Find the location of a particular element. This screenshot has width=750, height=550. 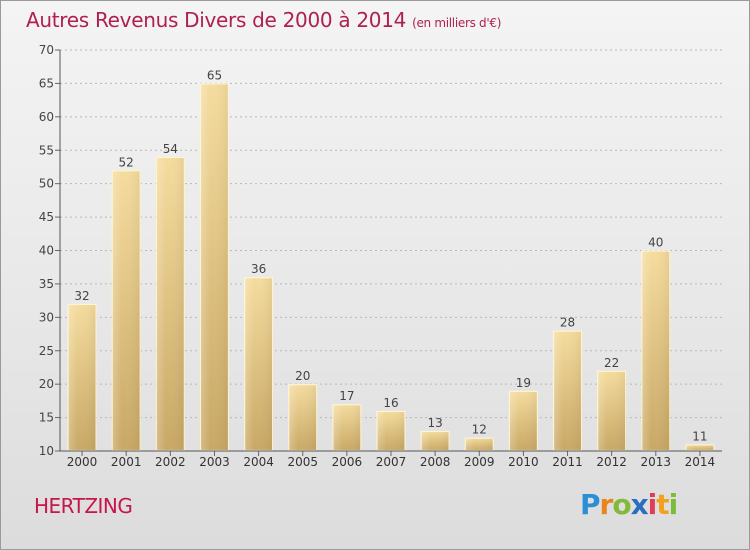

data-label: 20 is located at coordinates (302, 376).